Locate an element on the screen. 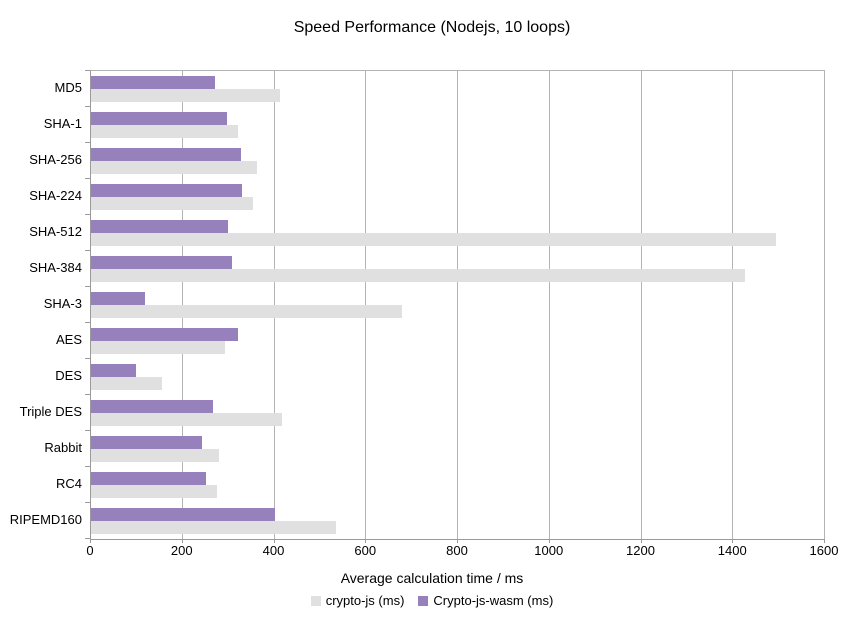 The height and width of the screenshot is (617, 864). bar-sha-256-crypto-js-wasm-ms is located at coordinates (166, 154).